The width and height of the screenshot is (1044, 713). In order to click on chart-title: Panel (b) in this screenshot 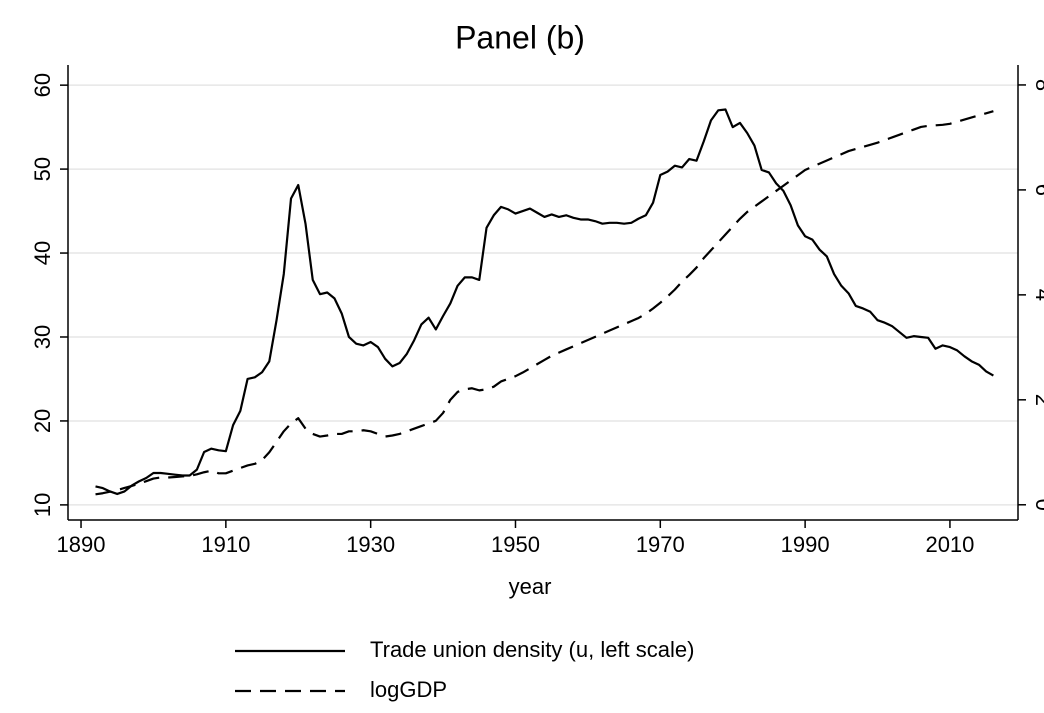, I will do `click(520, 37)`.